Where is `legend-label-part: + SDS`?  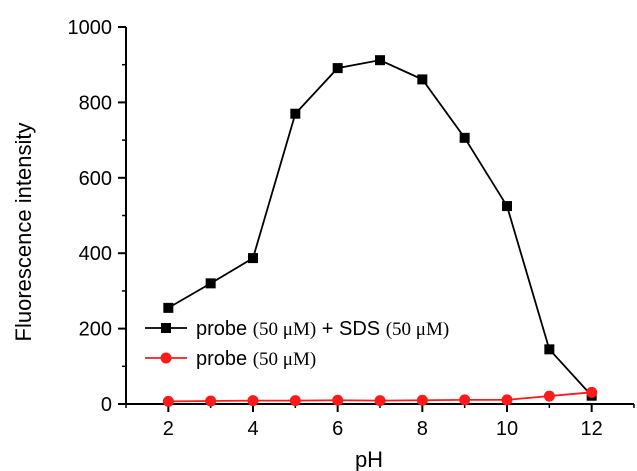
legend-label-part: + SDS is located at coordinates (350, 329).